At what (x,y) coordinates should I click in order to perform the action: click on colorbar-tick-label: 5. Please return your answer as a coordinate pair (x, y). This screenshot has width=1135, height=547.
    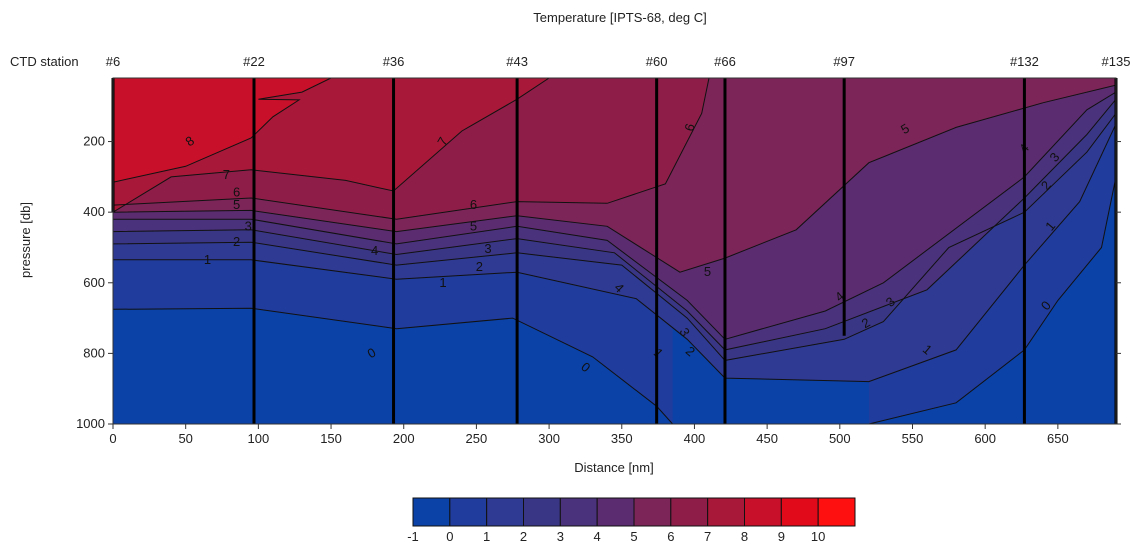
    Looking at the image, I should click on (633, 536).